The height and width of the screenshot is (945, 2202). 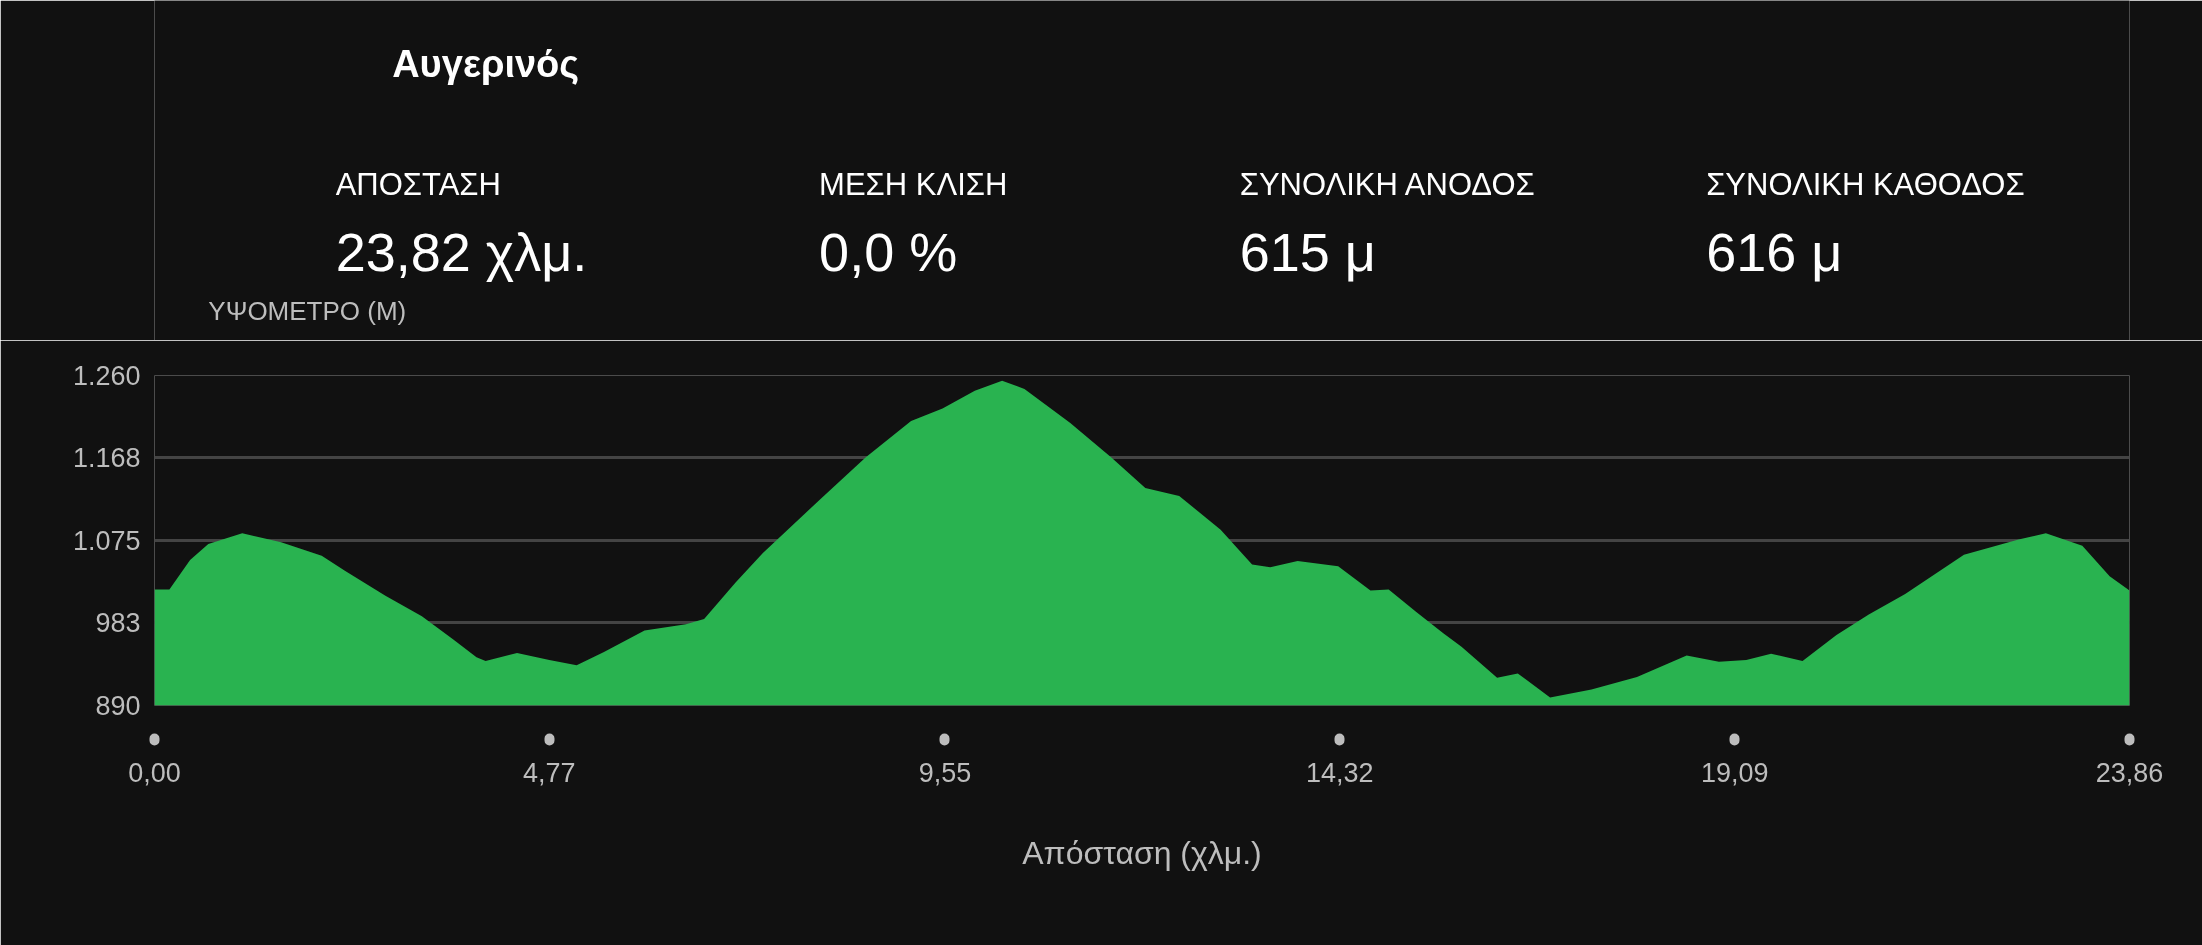 I want to click on text: ΑΠΟΣΤΑΣΗ, so click(x=418, y=184).